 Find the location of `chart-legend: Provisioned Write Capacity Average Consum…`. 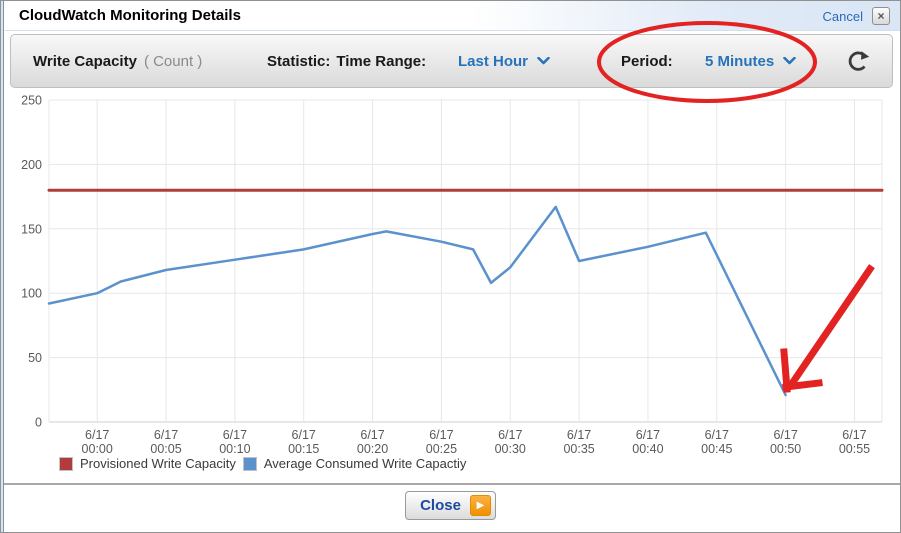

chart-legend: Provisioned Write Capacity Average Consum… is located at coordinates (262, 463).